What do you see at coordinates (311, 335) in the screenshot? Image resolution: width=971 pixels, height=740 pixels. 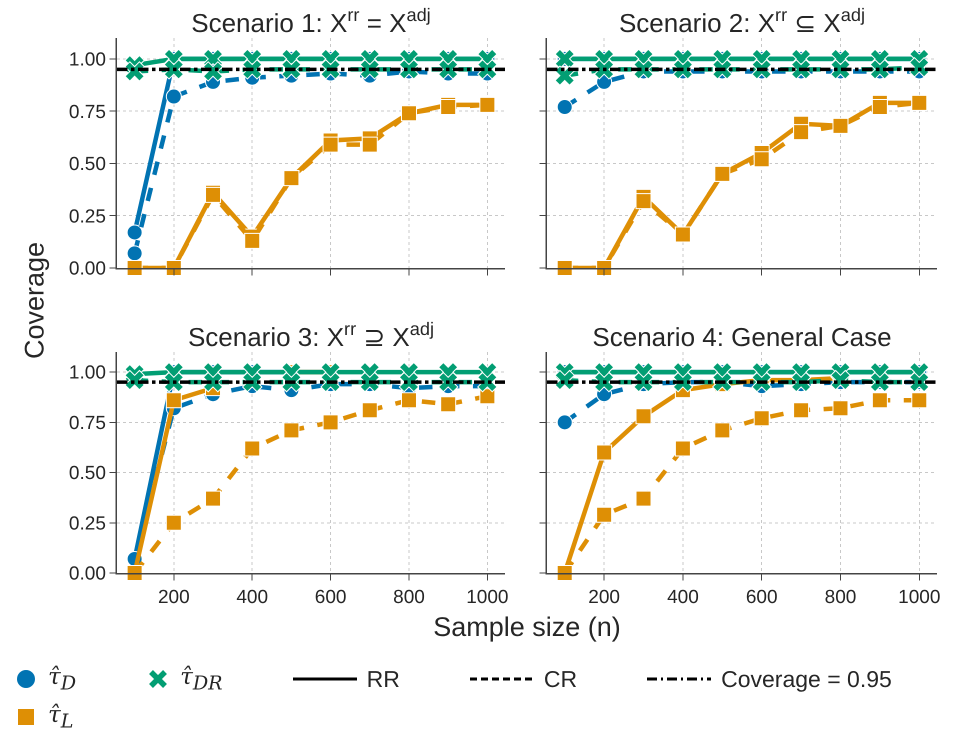 I see `chart-title: Scenario 3: X$^{rr}$ ⊇ X$^{adj}$` at bounding box center [311, 335].